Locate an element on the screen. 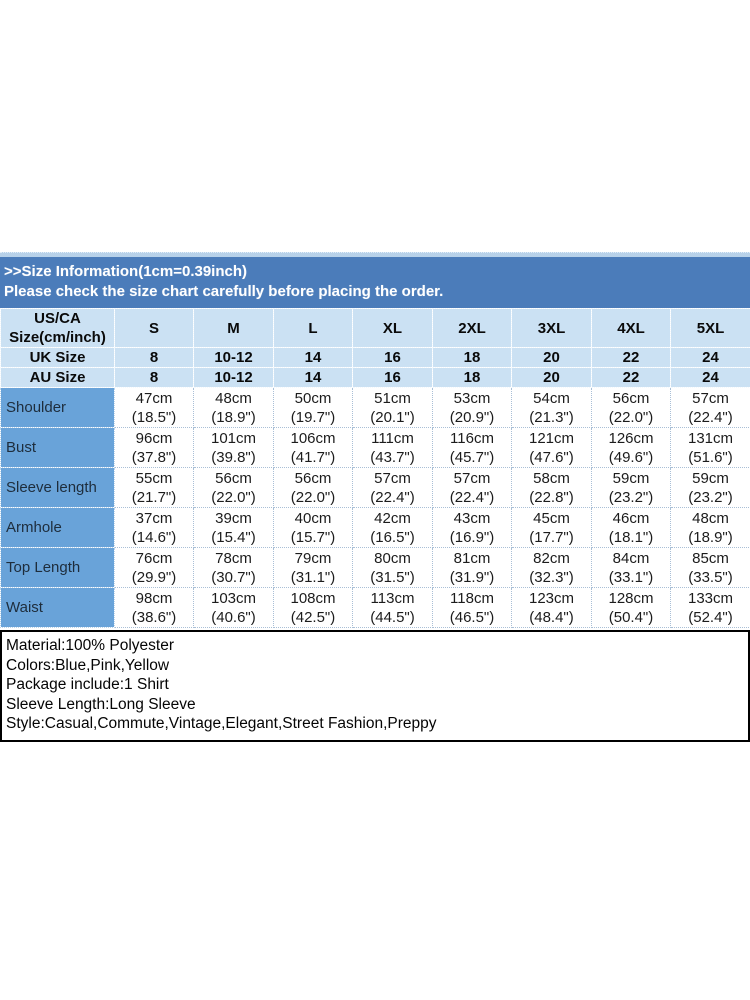  measurement-value-cell: 78cm (30.7") is located at coordinates (233, 567).